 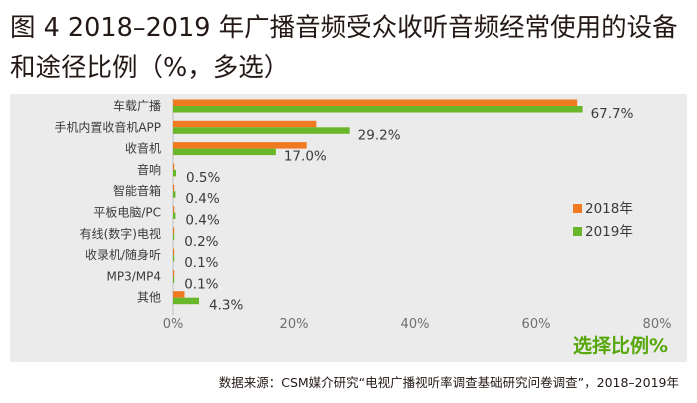 What do you see at coordinates (612, 114) in the screenshot?
I see `data-label-0: 67.7%` at bounding box center [612, 114].